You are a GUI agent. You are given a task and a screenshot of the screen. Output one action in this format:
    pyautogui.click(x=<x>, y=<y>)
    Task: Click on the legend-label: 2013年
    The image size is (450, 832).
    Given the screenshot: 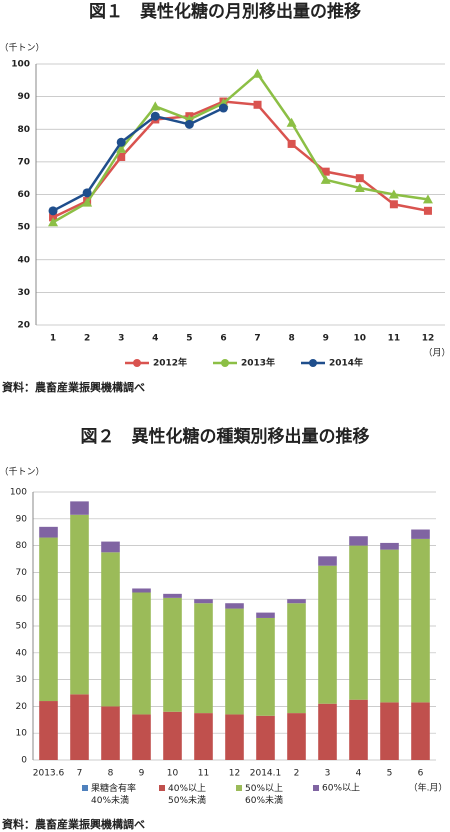 What is the action you would take?
    pyautogui.click(x=258, y=363)
    